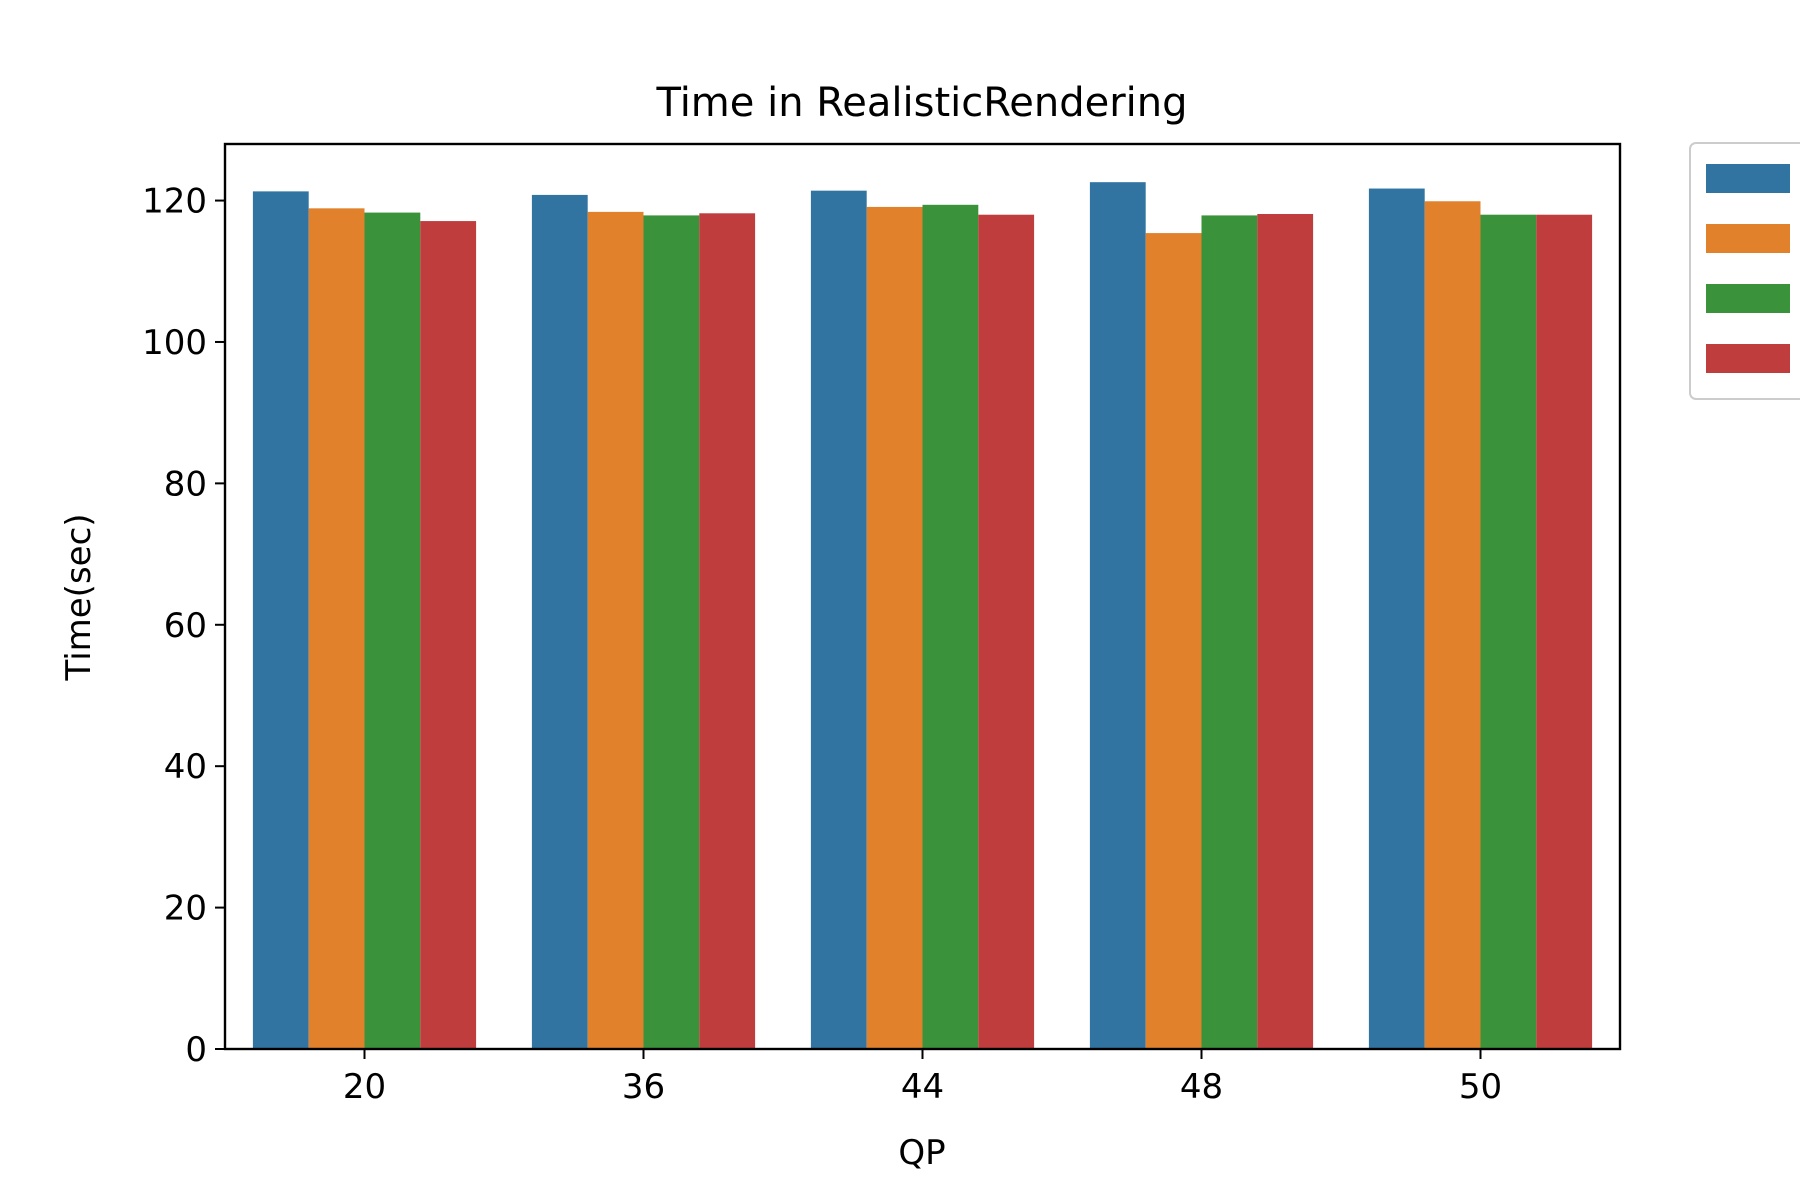 The height and width of the screenshot is (1200, 1800). I want to click on x-tick-label: 50, so click(1480, 1087).